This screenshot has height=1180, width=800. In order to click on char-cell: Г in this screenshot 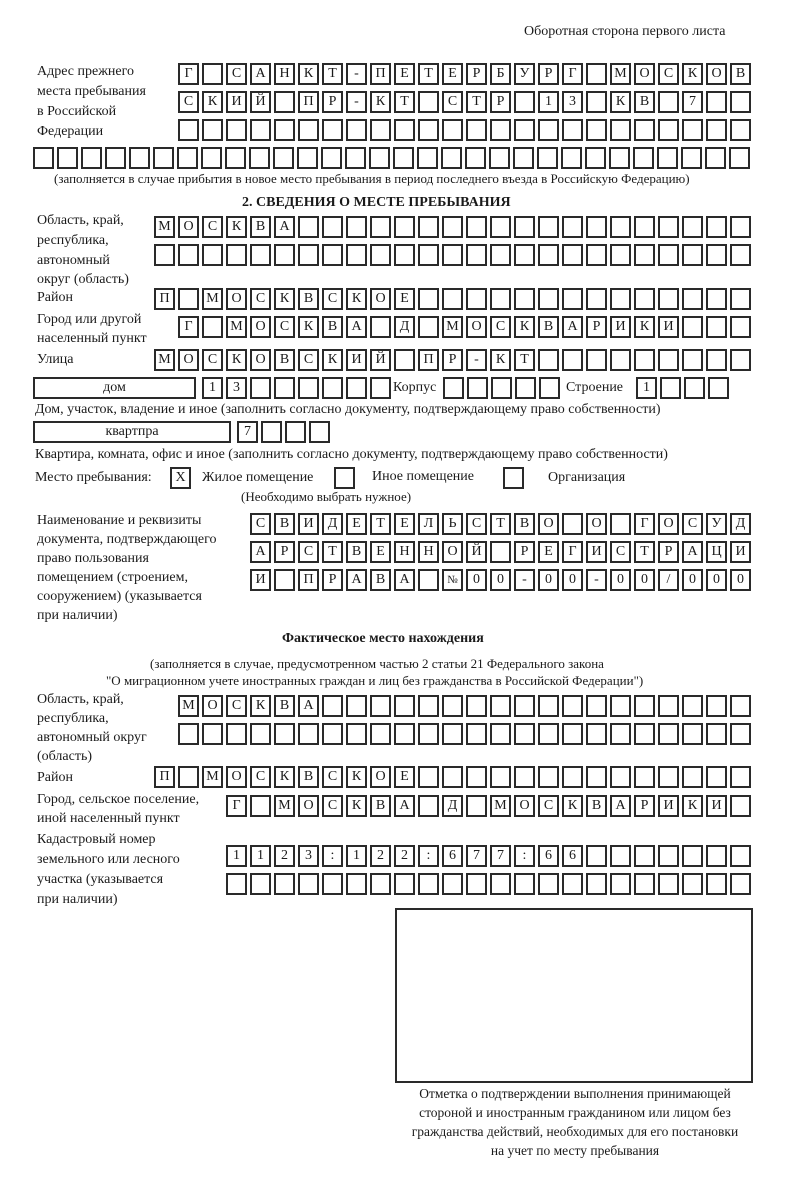, I will do `click(236, 806)`.